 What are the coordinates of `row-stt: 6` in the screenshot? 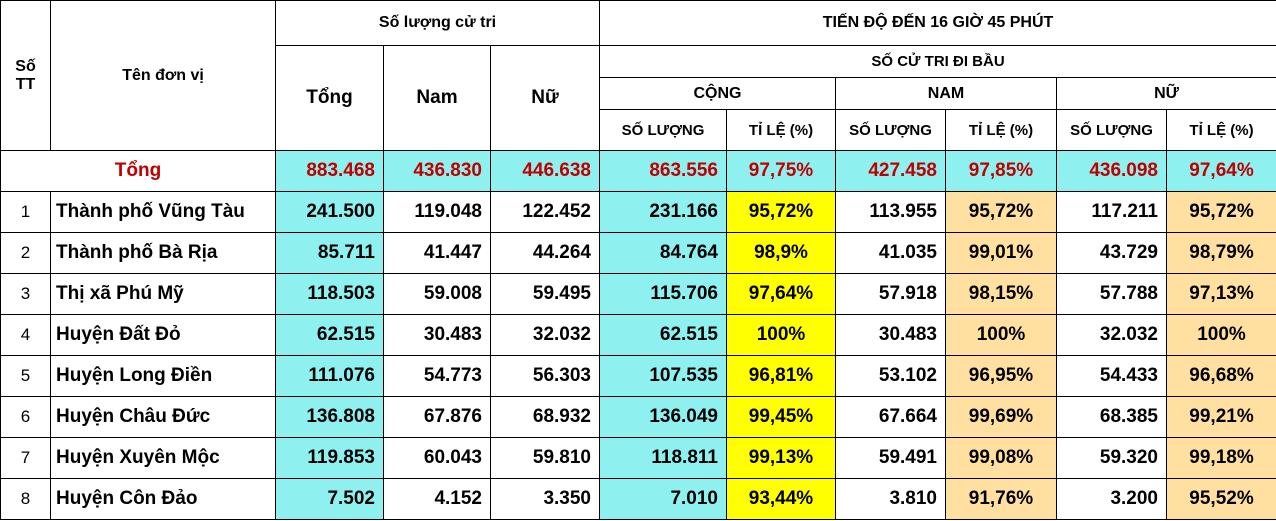 It's located at (25, 417).